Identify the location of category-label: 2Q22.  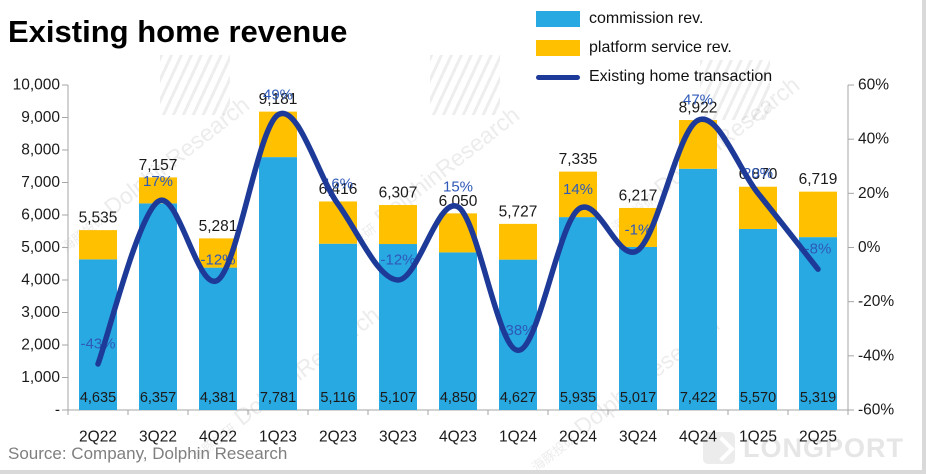
(98, 437).